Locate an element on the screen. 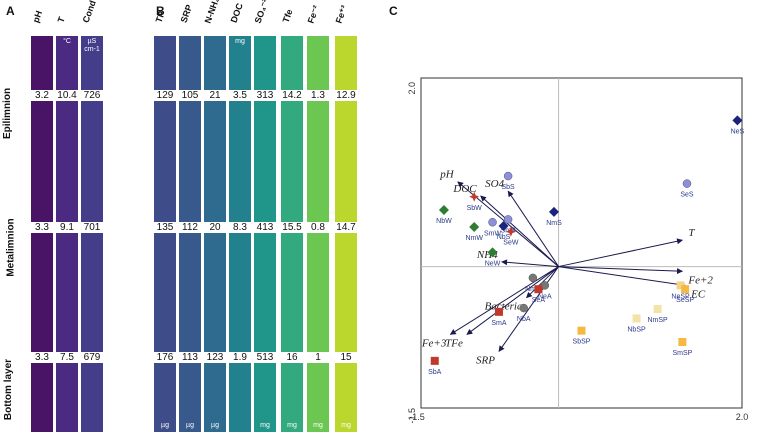 This screenshot has height=439, width=767. panel-b-unit-bottom-4: mg is located at coordinates (265, 425).